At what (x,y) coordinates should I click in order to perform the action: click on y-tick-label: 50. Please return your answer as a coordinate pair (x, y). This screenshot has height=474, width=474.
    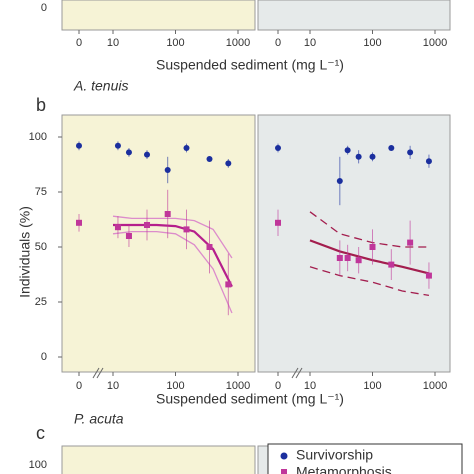
    Looking at the image, I should click on (41, 247).